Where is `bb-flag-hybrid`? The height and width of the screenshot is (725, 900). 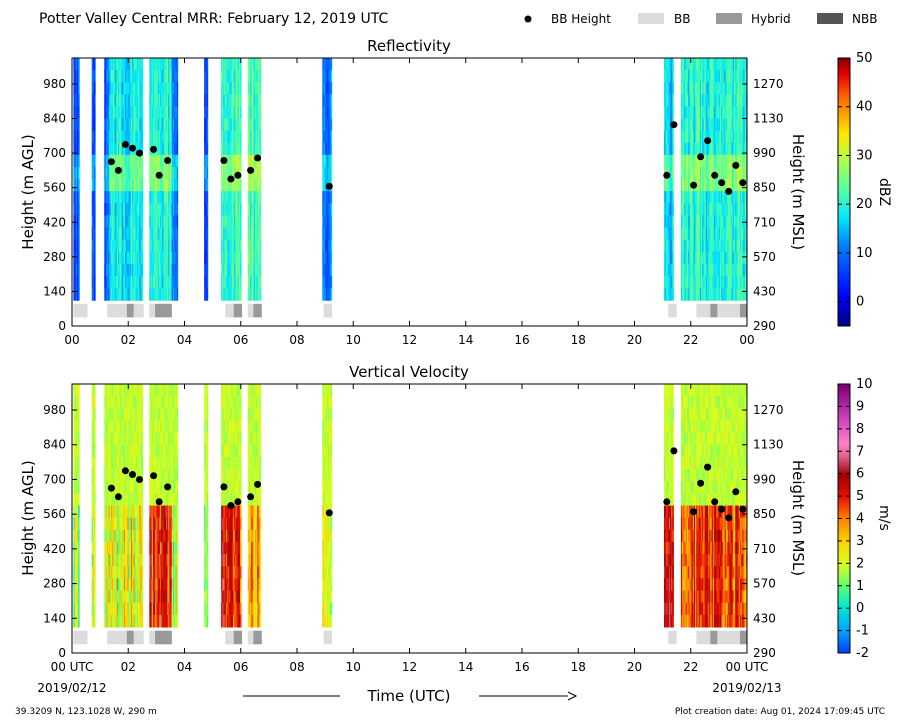 bb-flag-hybrid is located at coordinates (743, 310).